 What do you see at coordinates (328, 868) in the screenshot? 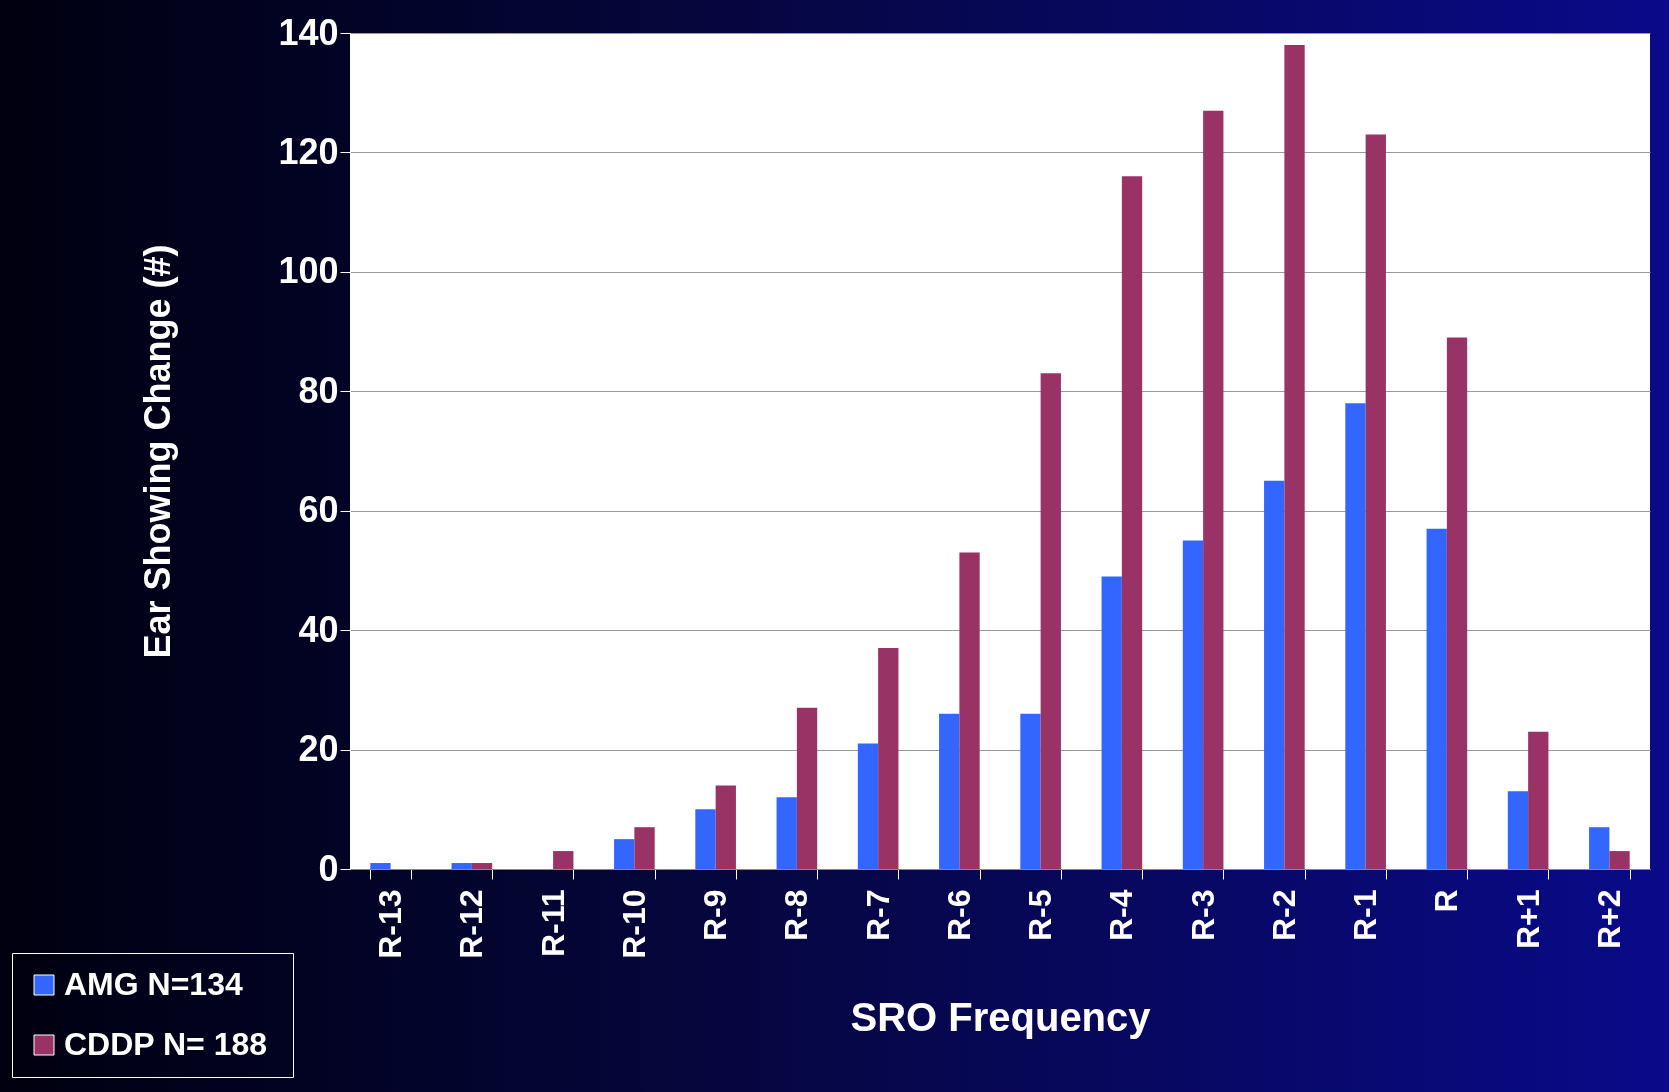
I see `y-tick-label: 0` at bounding box center [328, 868].